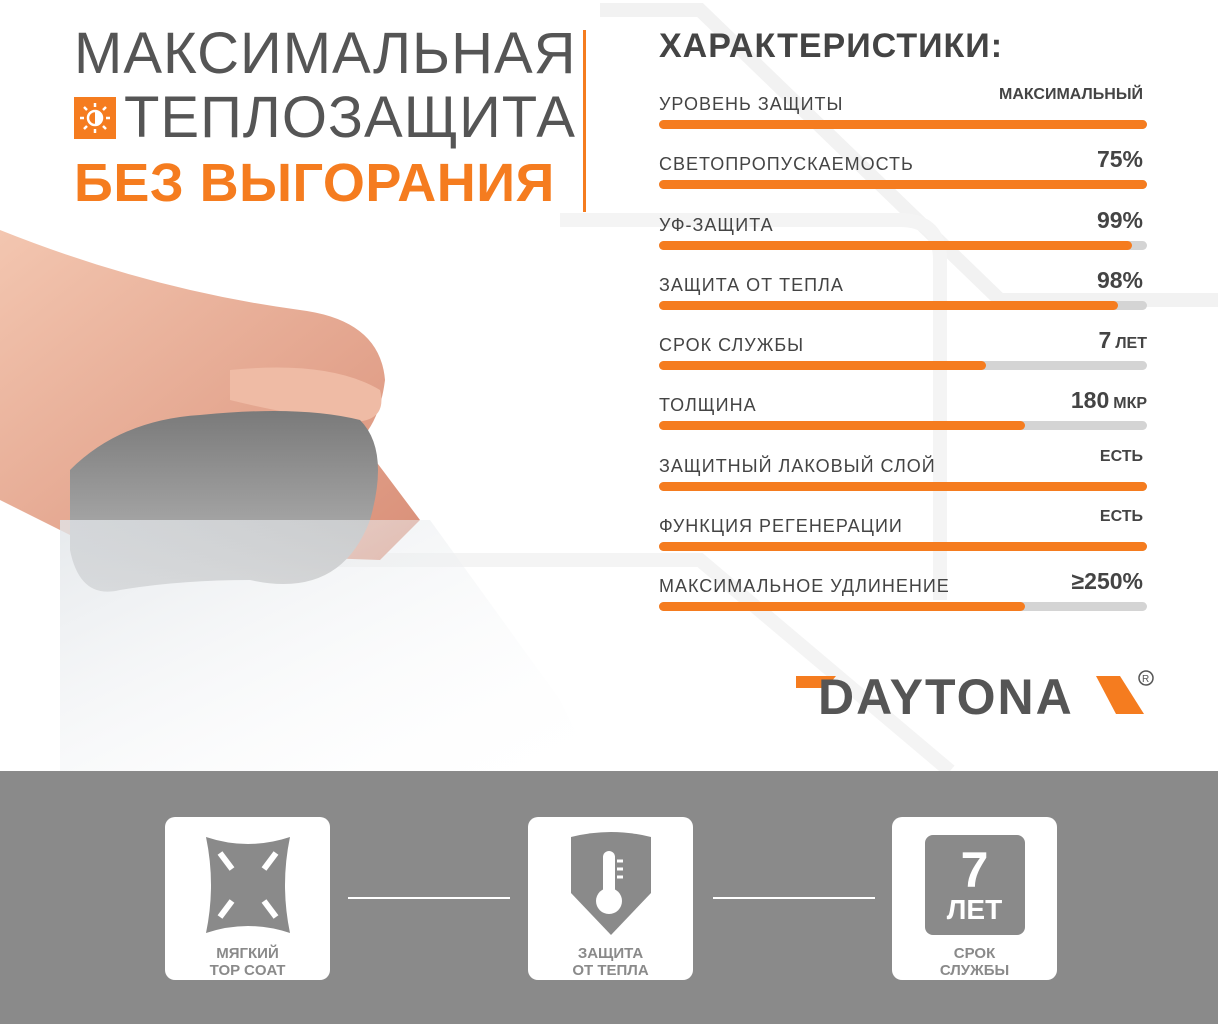  What do you see at coordinates (786, 164) in the screenshot?
I see `spec-label: СВЕТОПРОПУСКАЕМОСТЬ` at bounding box center [786, 164].